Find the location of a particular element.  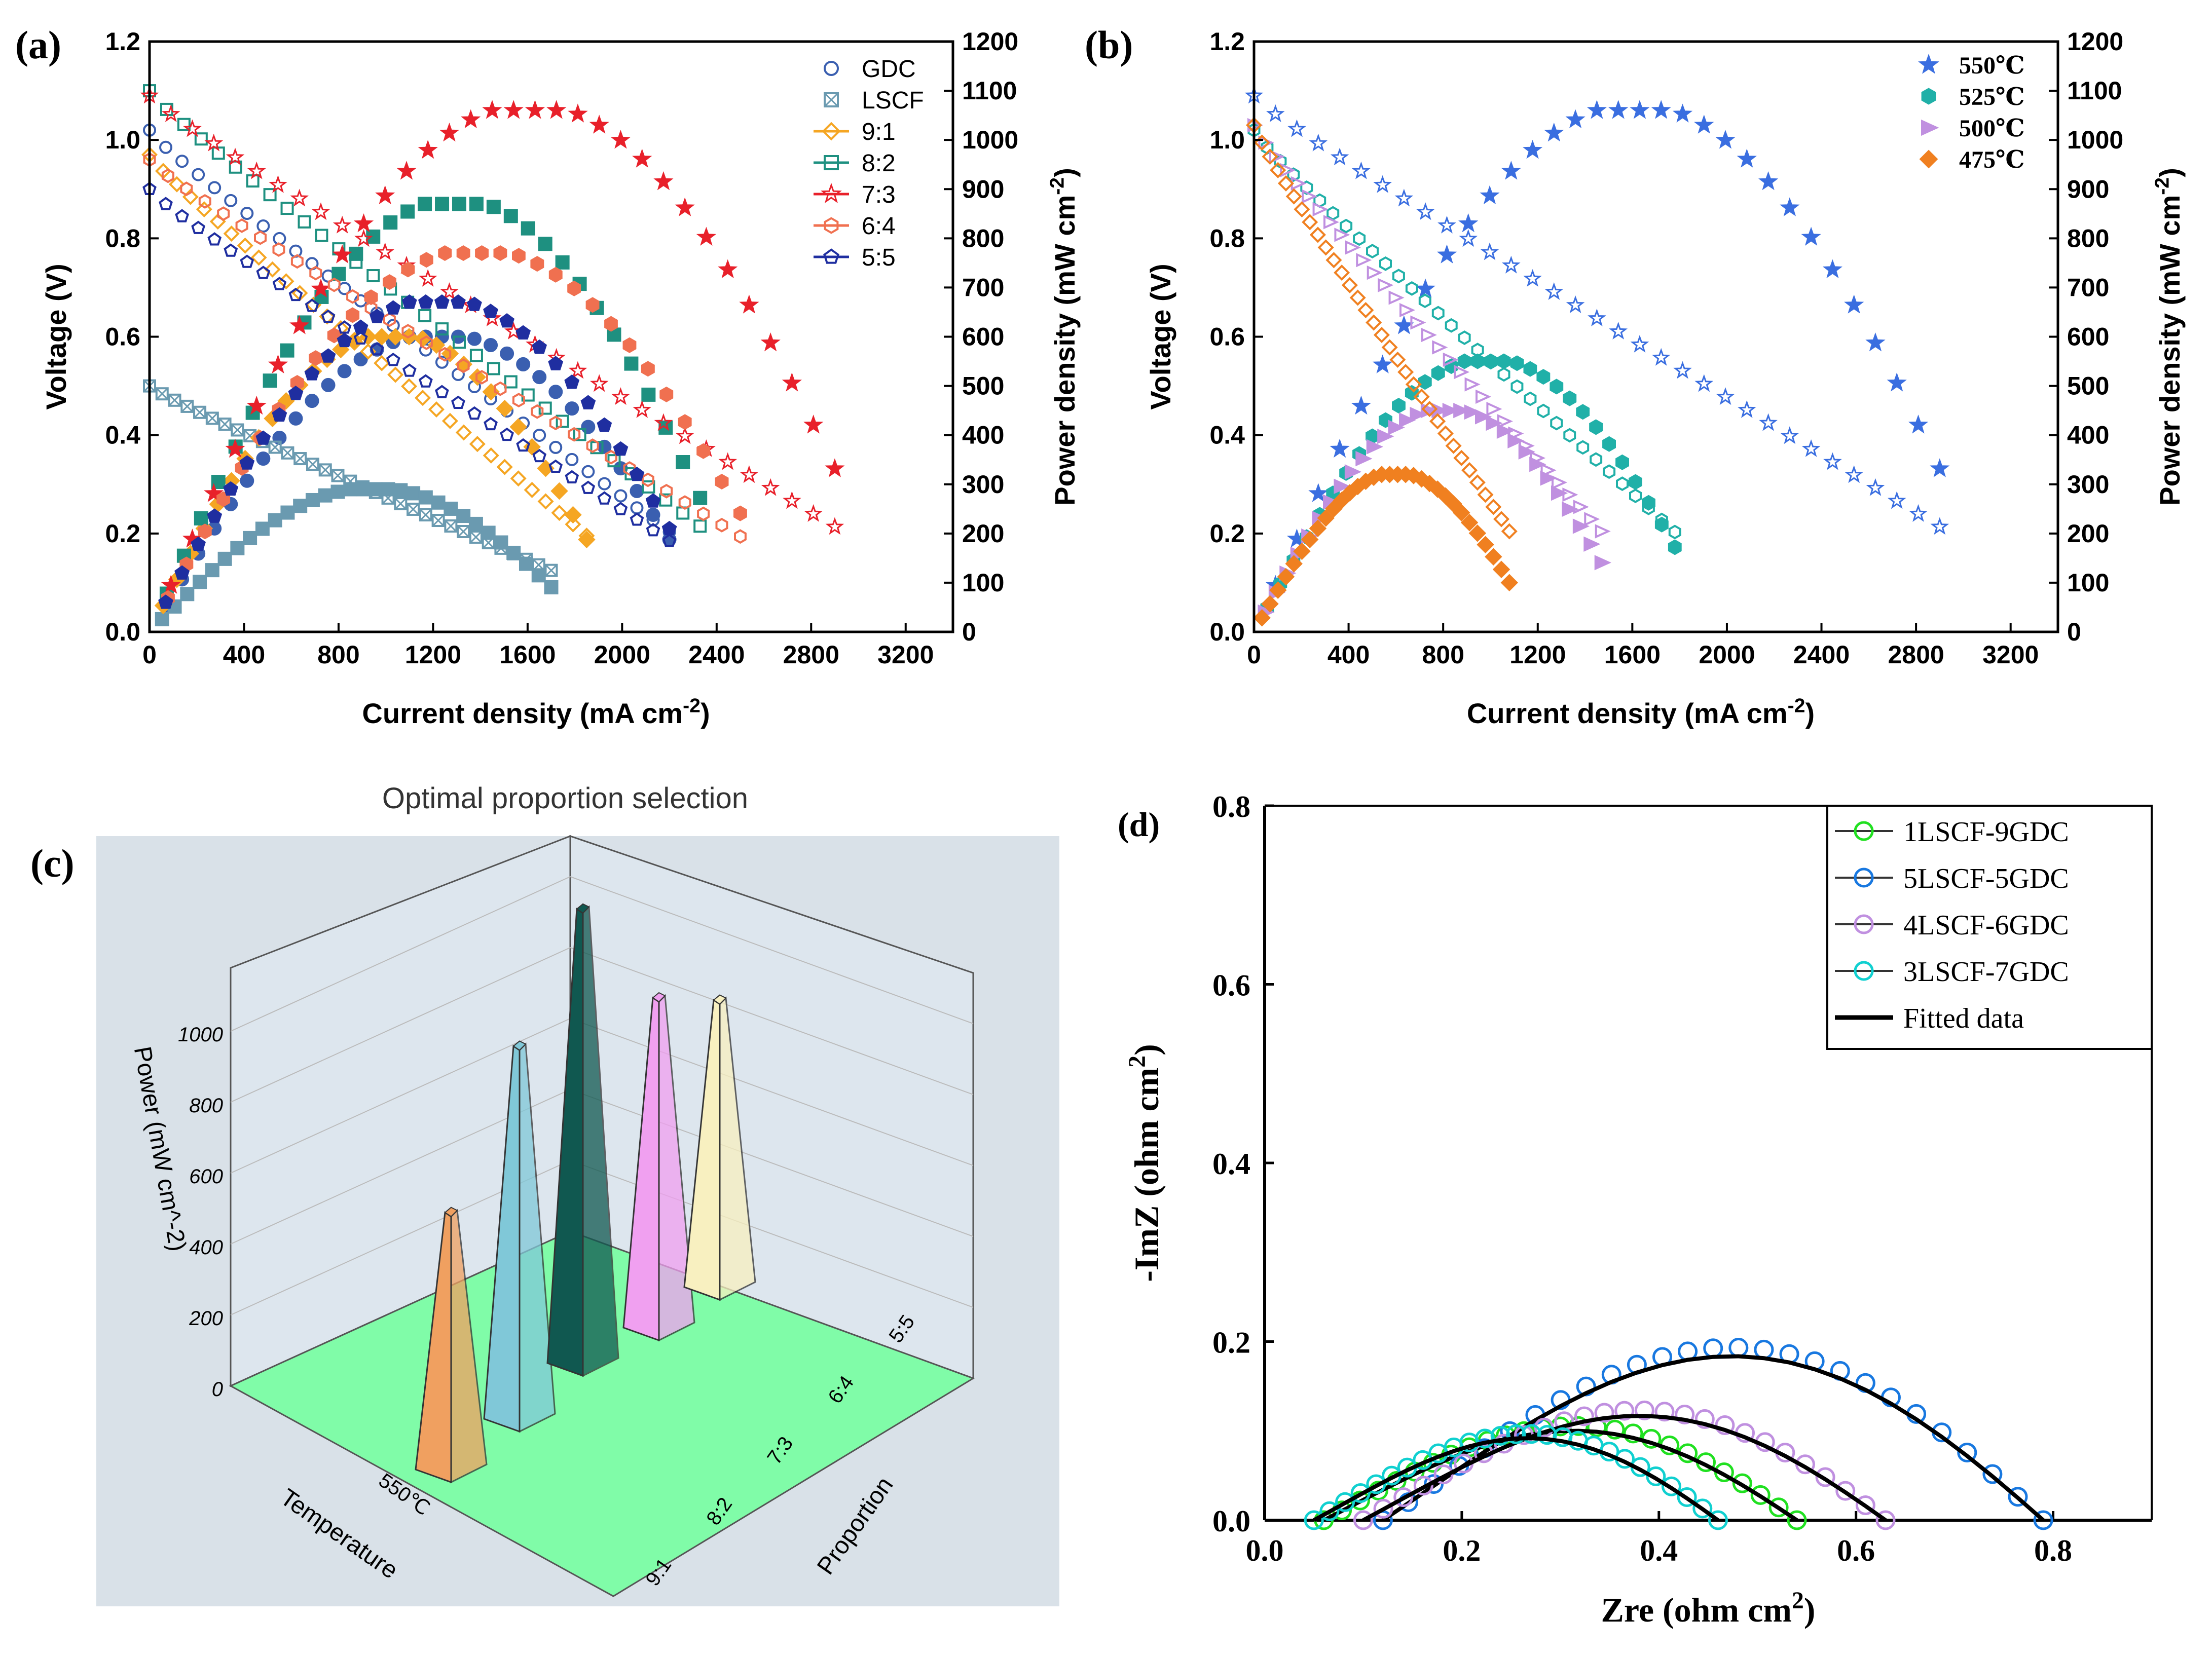

legend-label-2: 500℃ is located at coordinates (1992, 128).